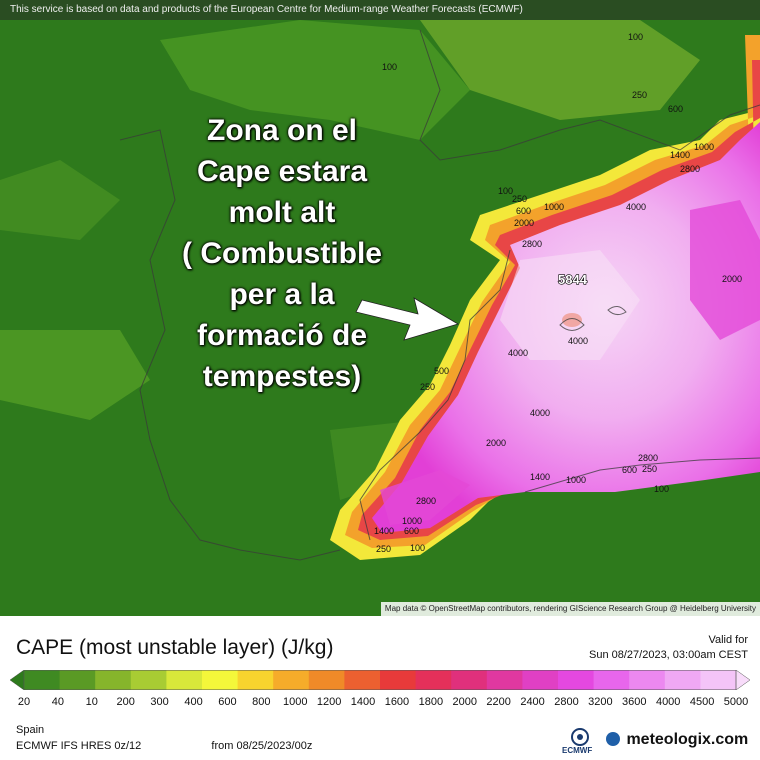  Describe the element at coordinates (580, 737) in the screenshot. I see `ecmwf-logo` at that location.